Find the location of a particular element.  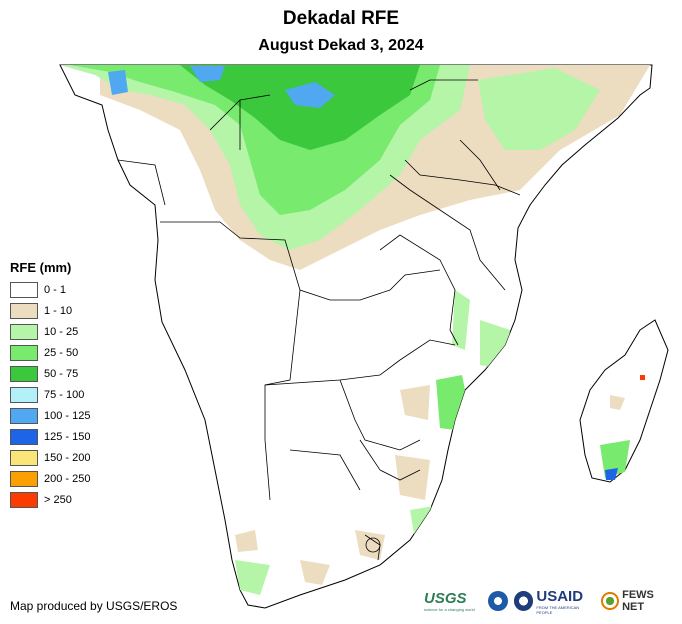

legend-item-4: 50 - 75 is located at coordinates (50, 373).